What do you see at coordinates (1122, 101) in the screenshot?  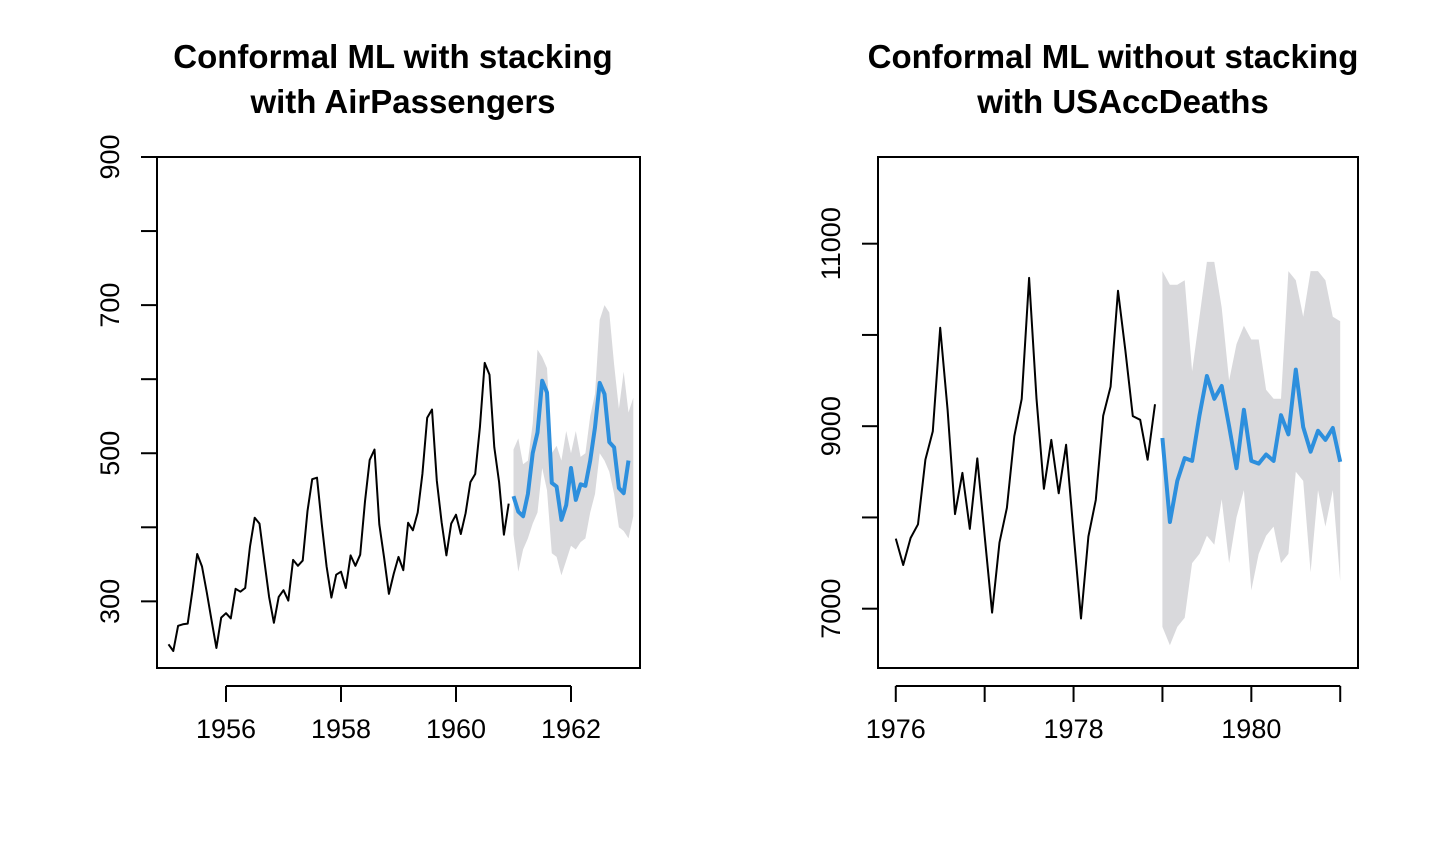 I see `chart-title-line-2: with USAccDeaths` at bounding box center [1122, 101].